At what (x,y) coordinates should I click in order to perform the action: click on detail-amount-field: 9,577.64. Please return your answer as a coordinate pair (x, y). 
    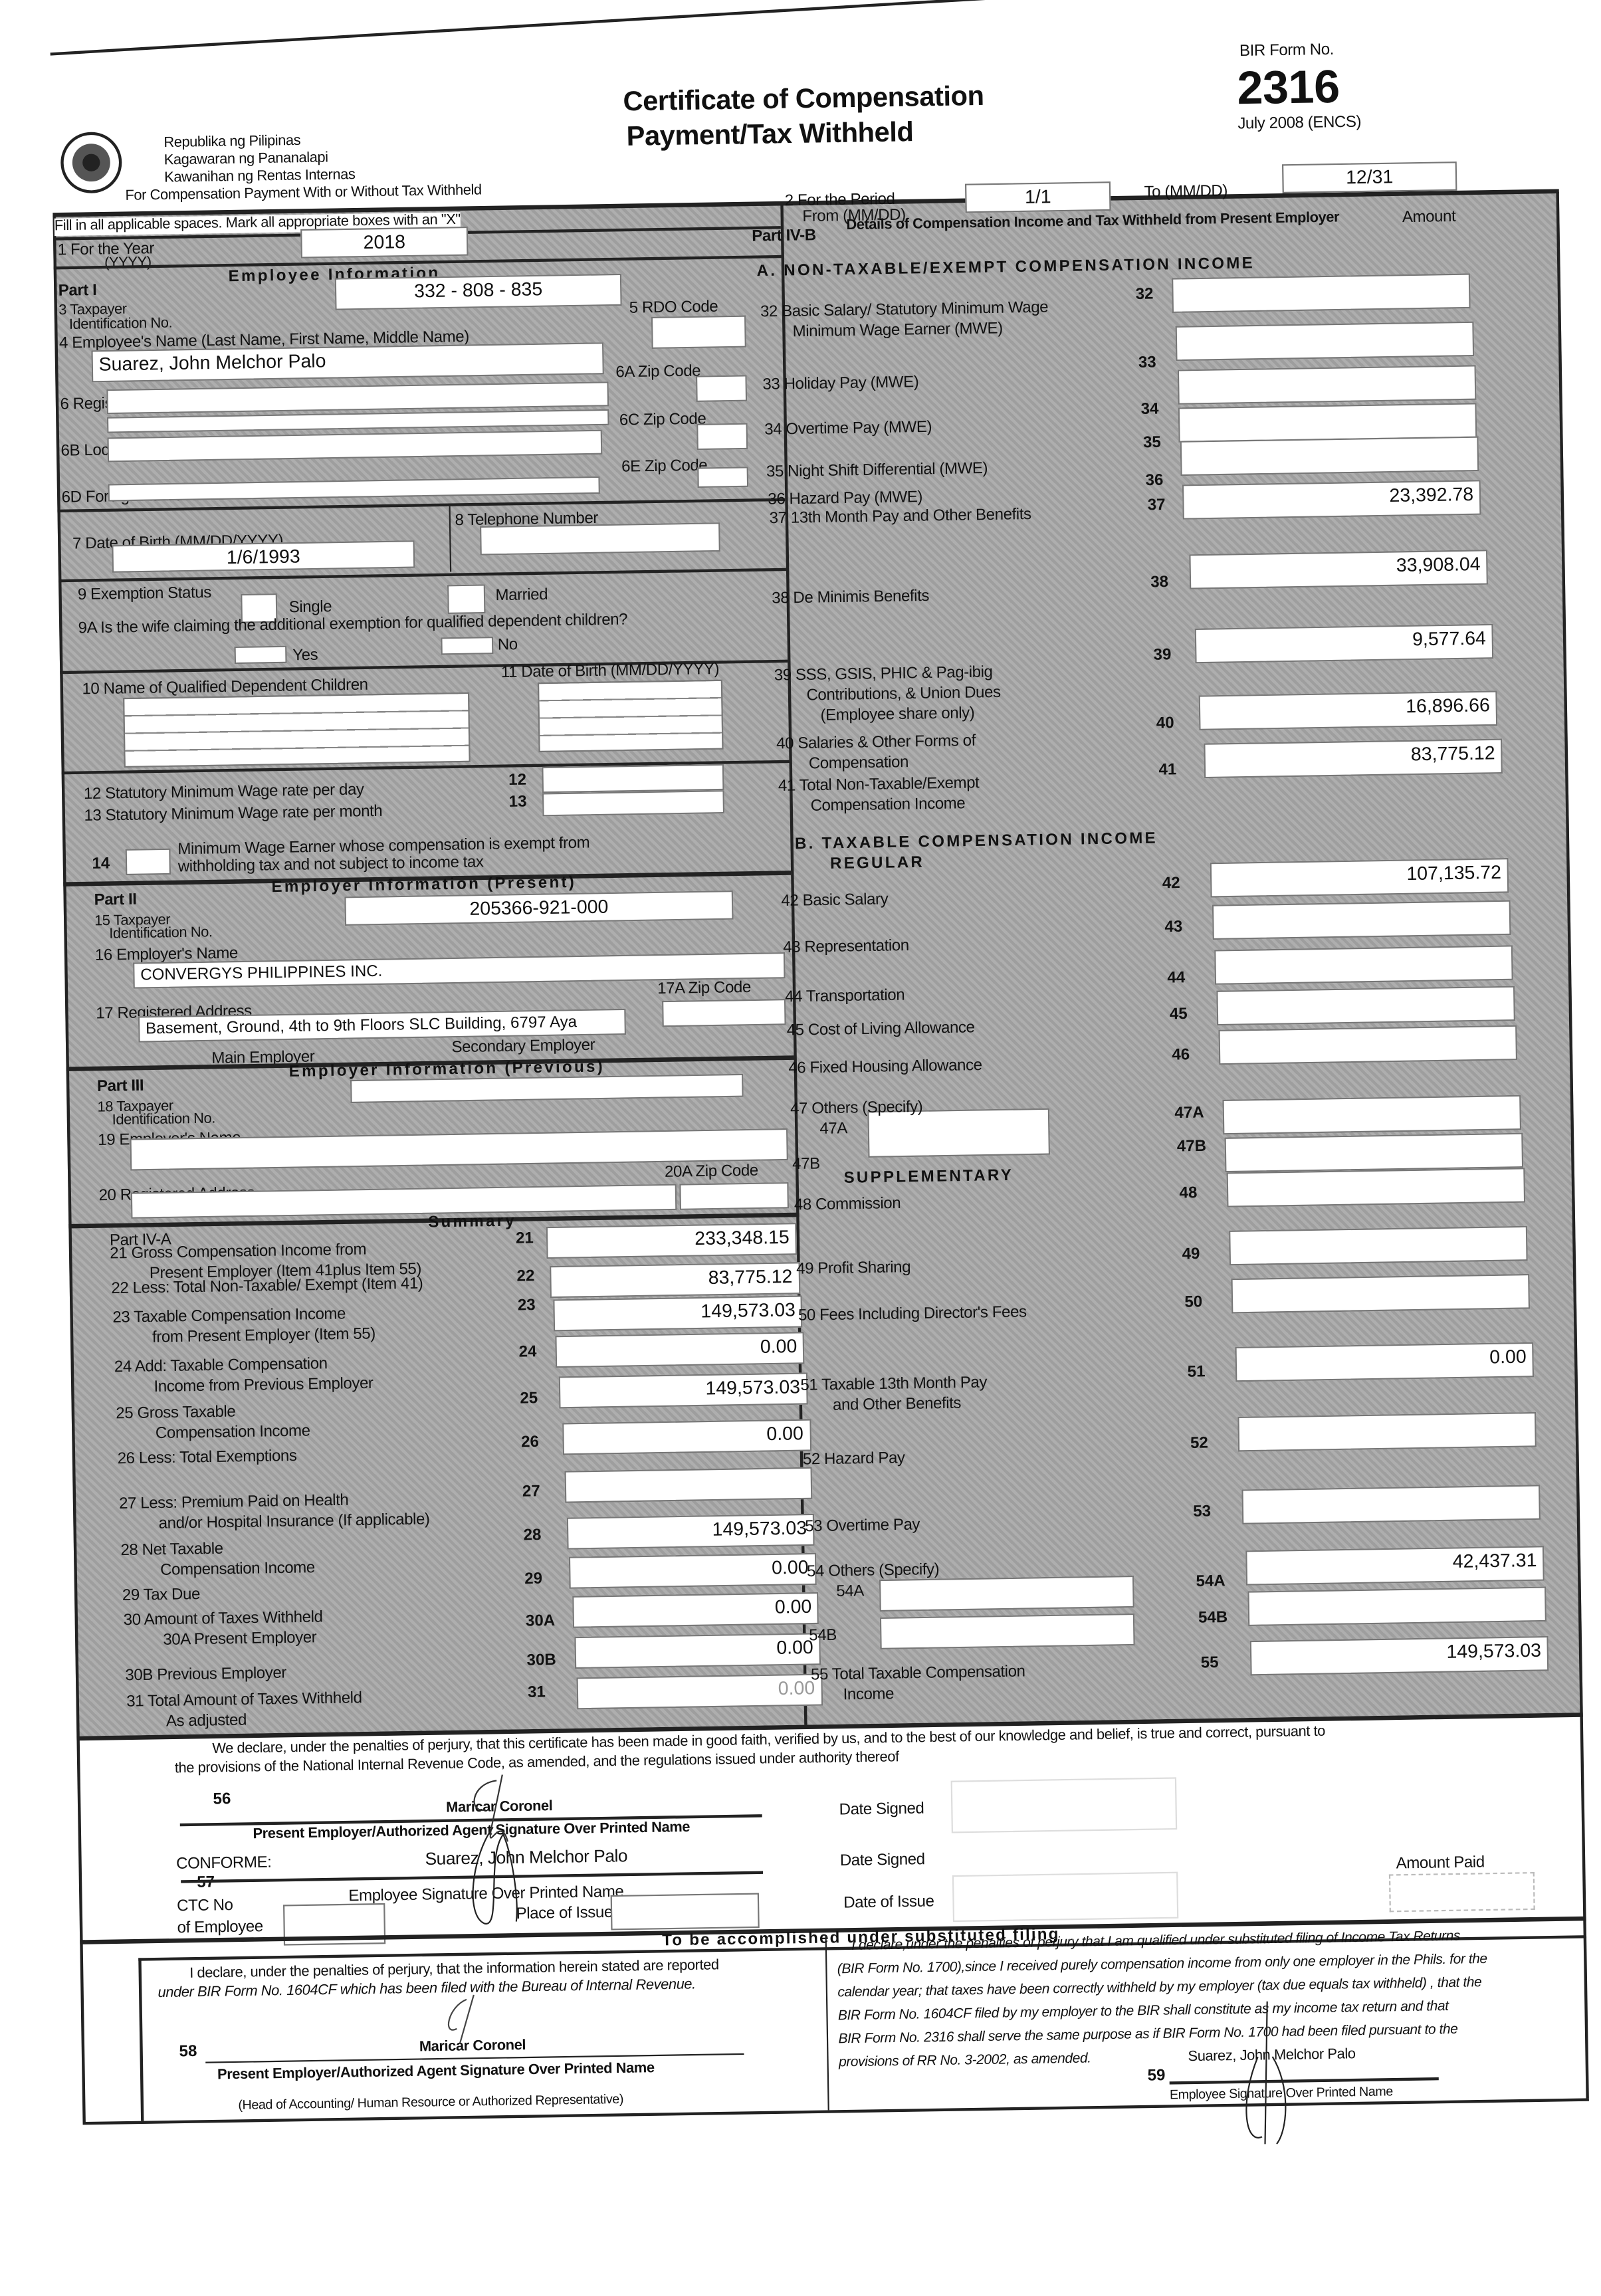
    Looking at the image, I should click on (1344, 643).